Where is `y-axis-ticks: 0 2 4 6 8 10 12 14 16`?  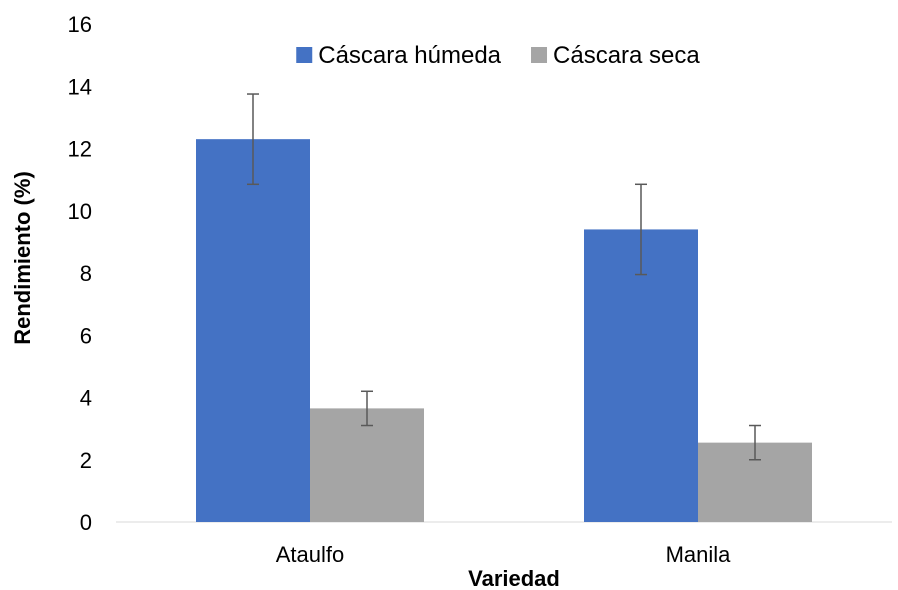
y-axis-ticks: 0 2 4 6 8 10 12 14 16 is located at coordinates (80, 273).